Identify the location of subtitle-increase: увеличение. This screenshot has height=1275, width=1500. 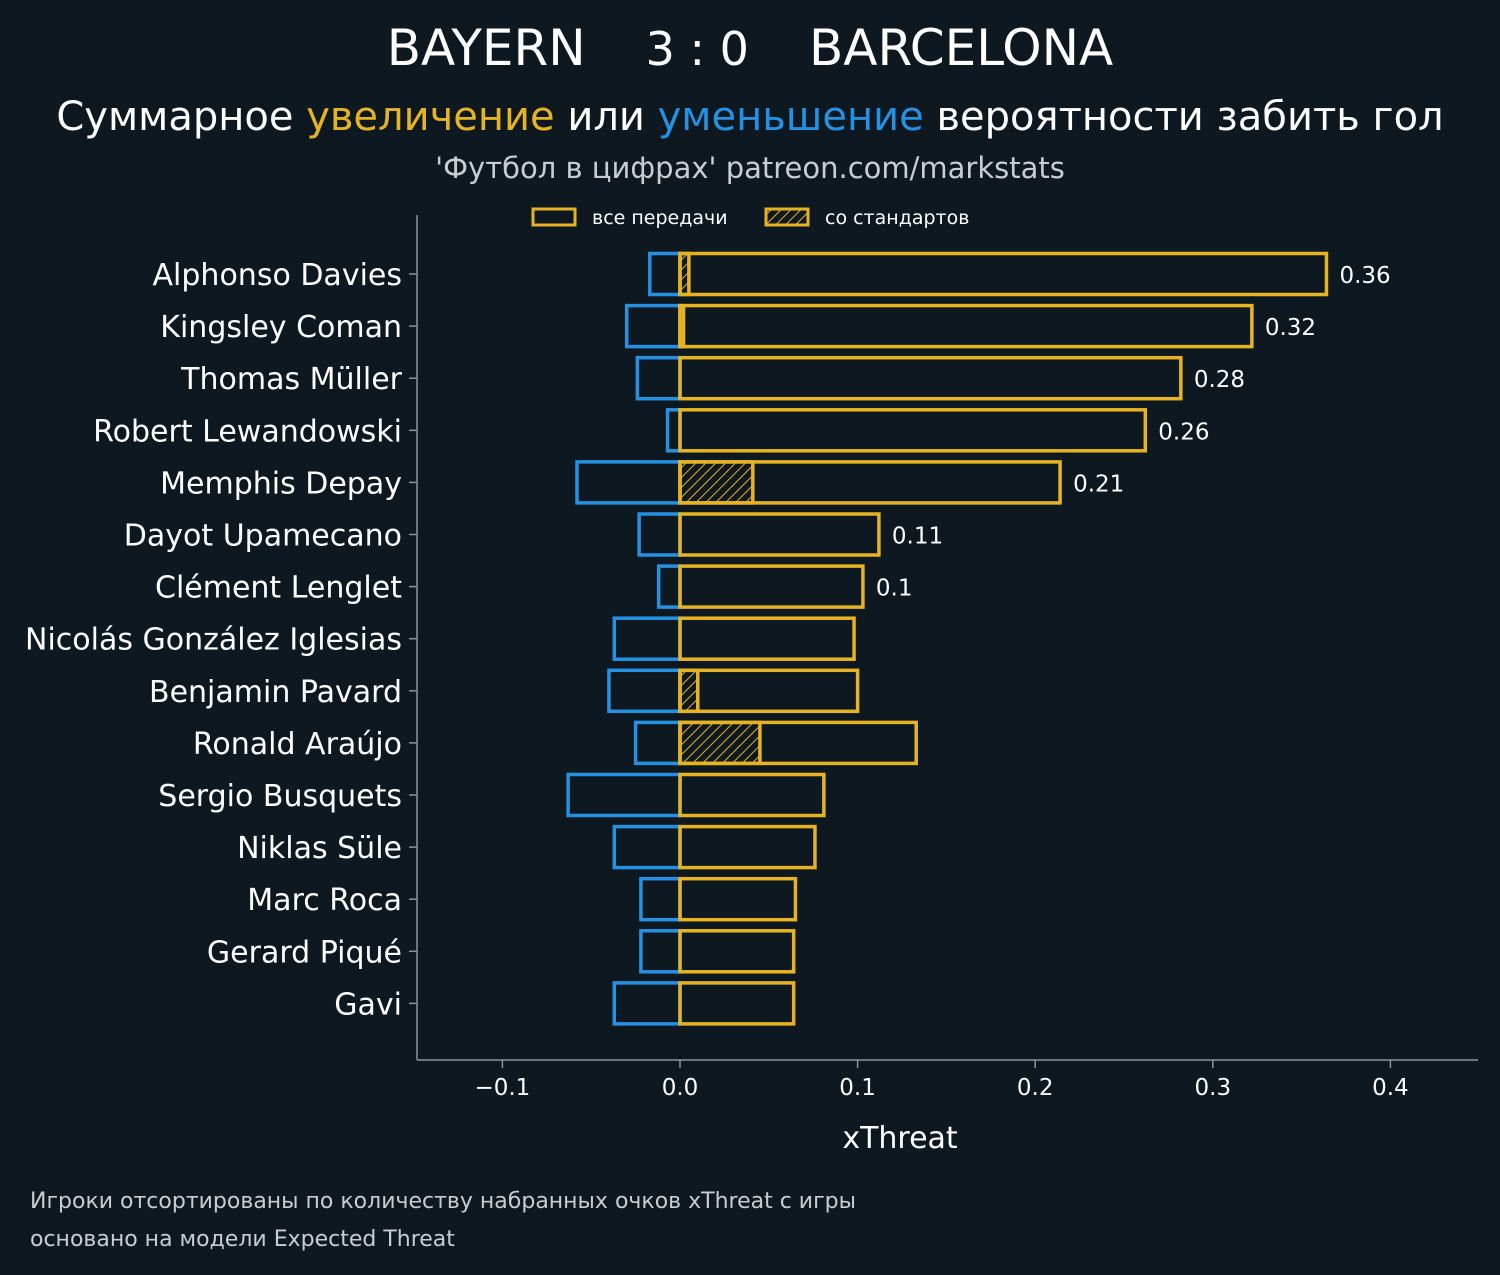
(430, 117).